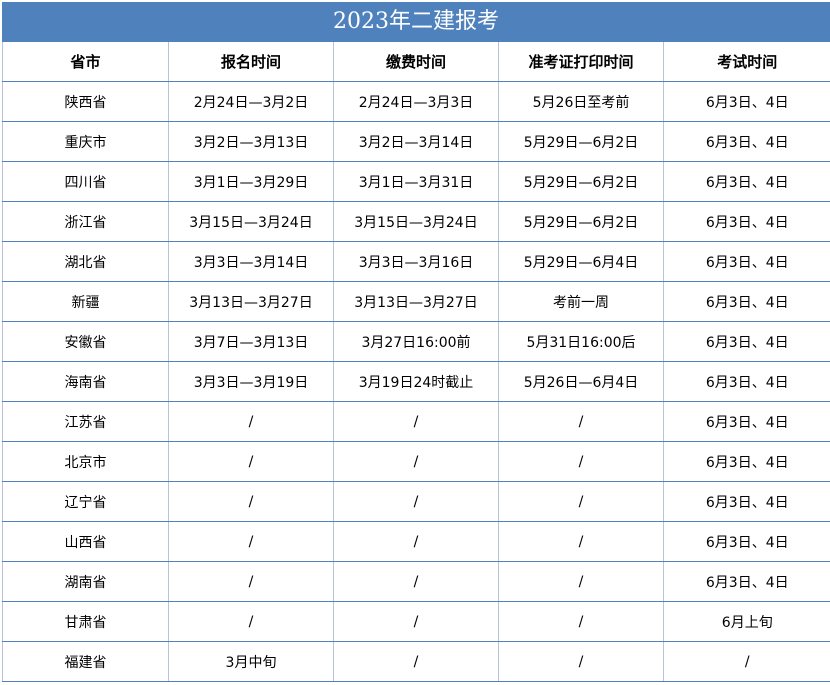  Describe the element at coordinates (581, 62) in the screenshot. I see `column-header: 准考证打印时间` at that location.